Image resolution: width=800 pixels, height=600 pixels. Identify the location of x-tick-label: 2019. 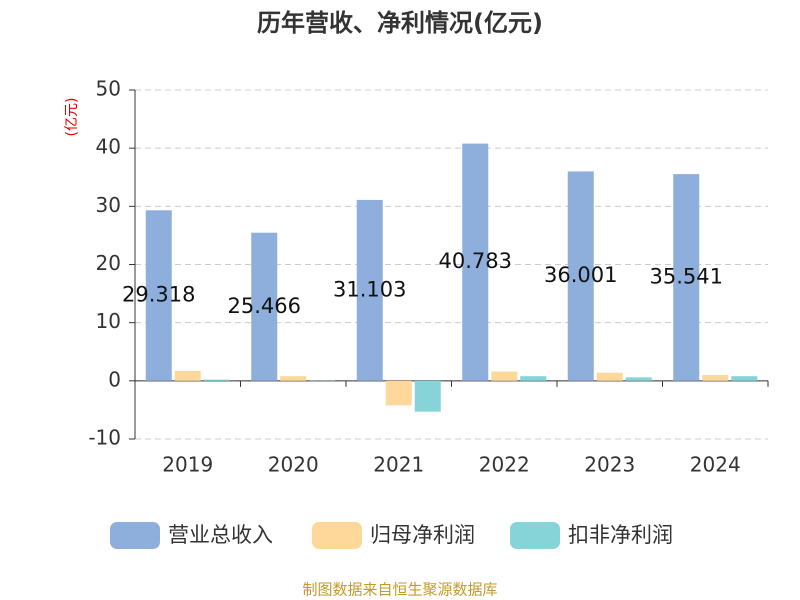
(187, 465).